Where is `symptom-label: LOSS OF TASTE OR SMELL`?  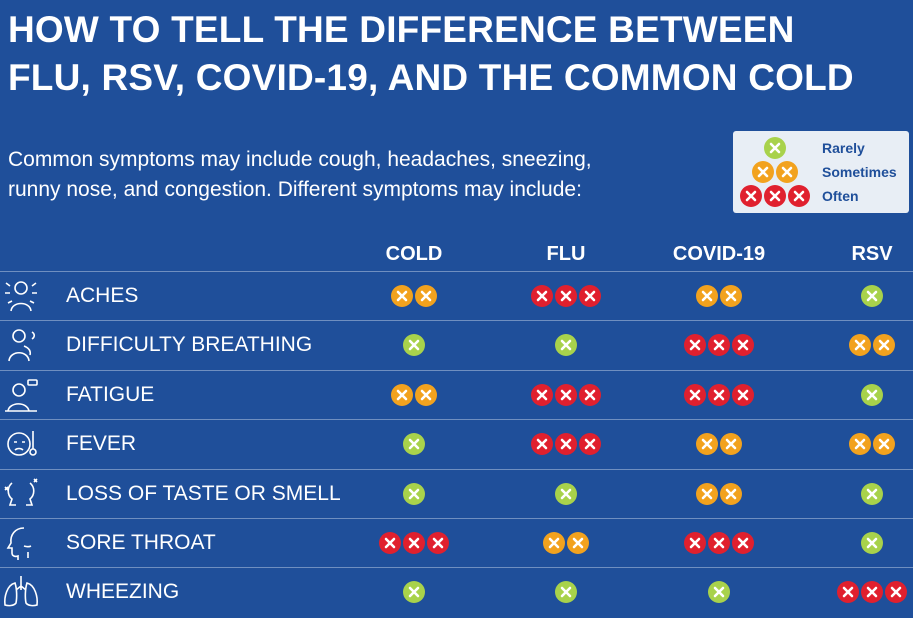
symptom-label: LOSS OF TASTE OR SMELL is located at coordinates (203, 493).